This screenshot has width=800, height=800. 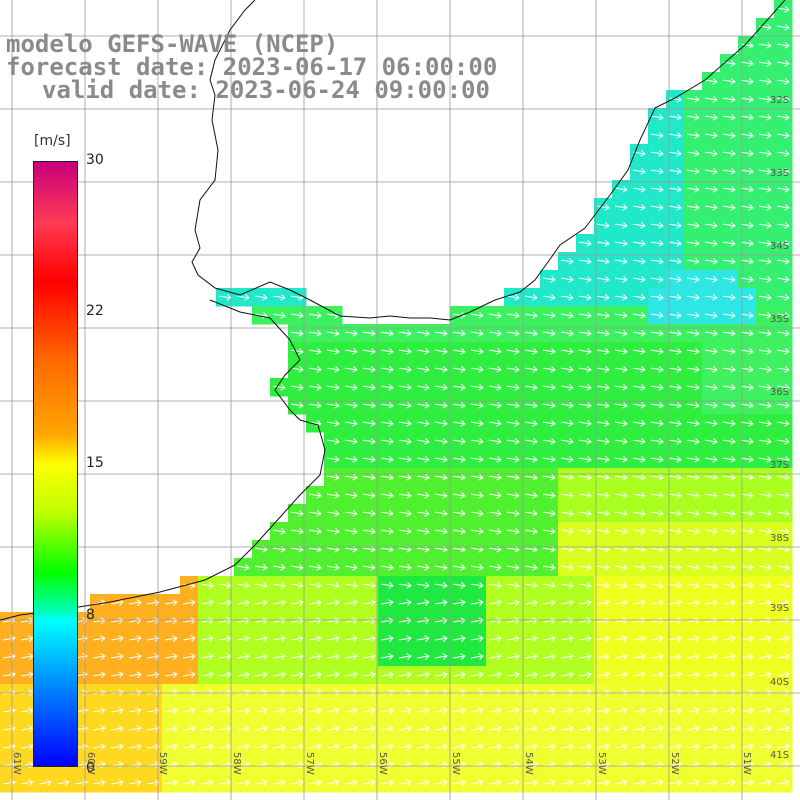 What do you see at coordinates (528, 763) in the screenshot?
I see `lon-label-54w: 54W` at bounding box center [528, 763].